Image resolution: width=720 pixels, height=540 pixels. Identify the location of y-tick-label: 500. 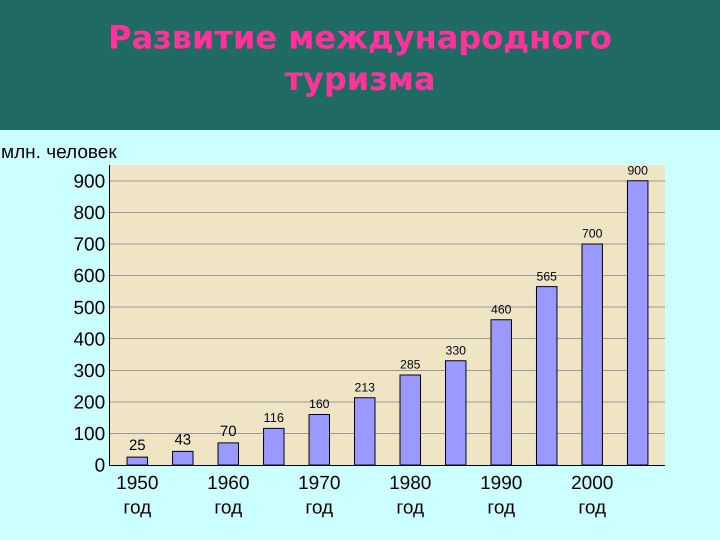
(89, 308).